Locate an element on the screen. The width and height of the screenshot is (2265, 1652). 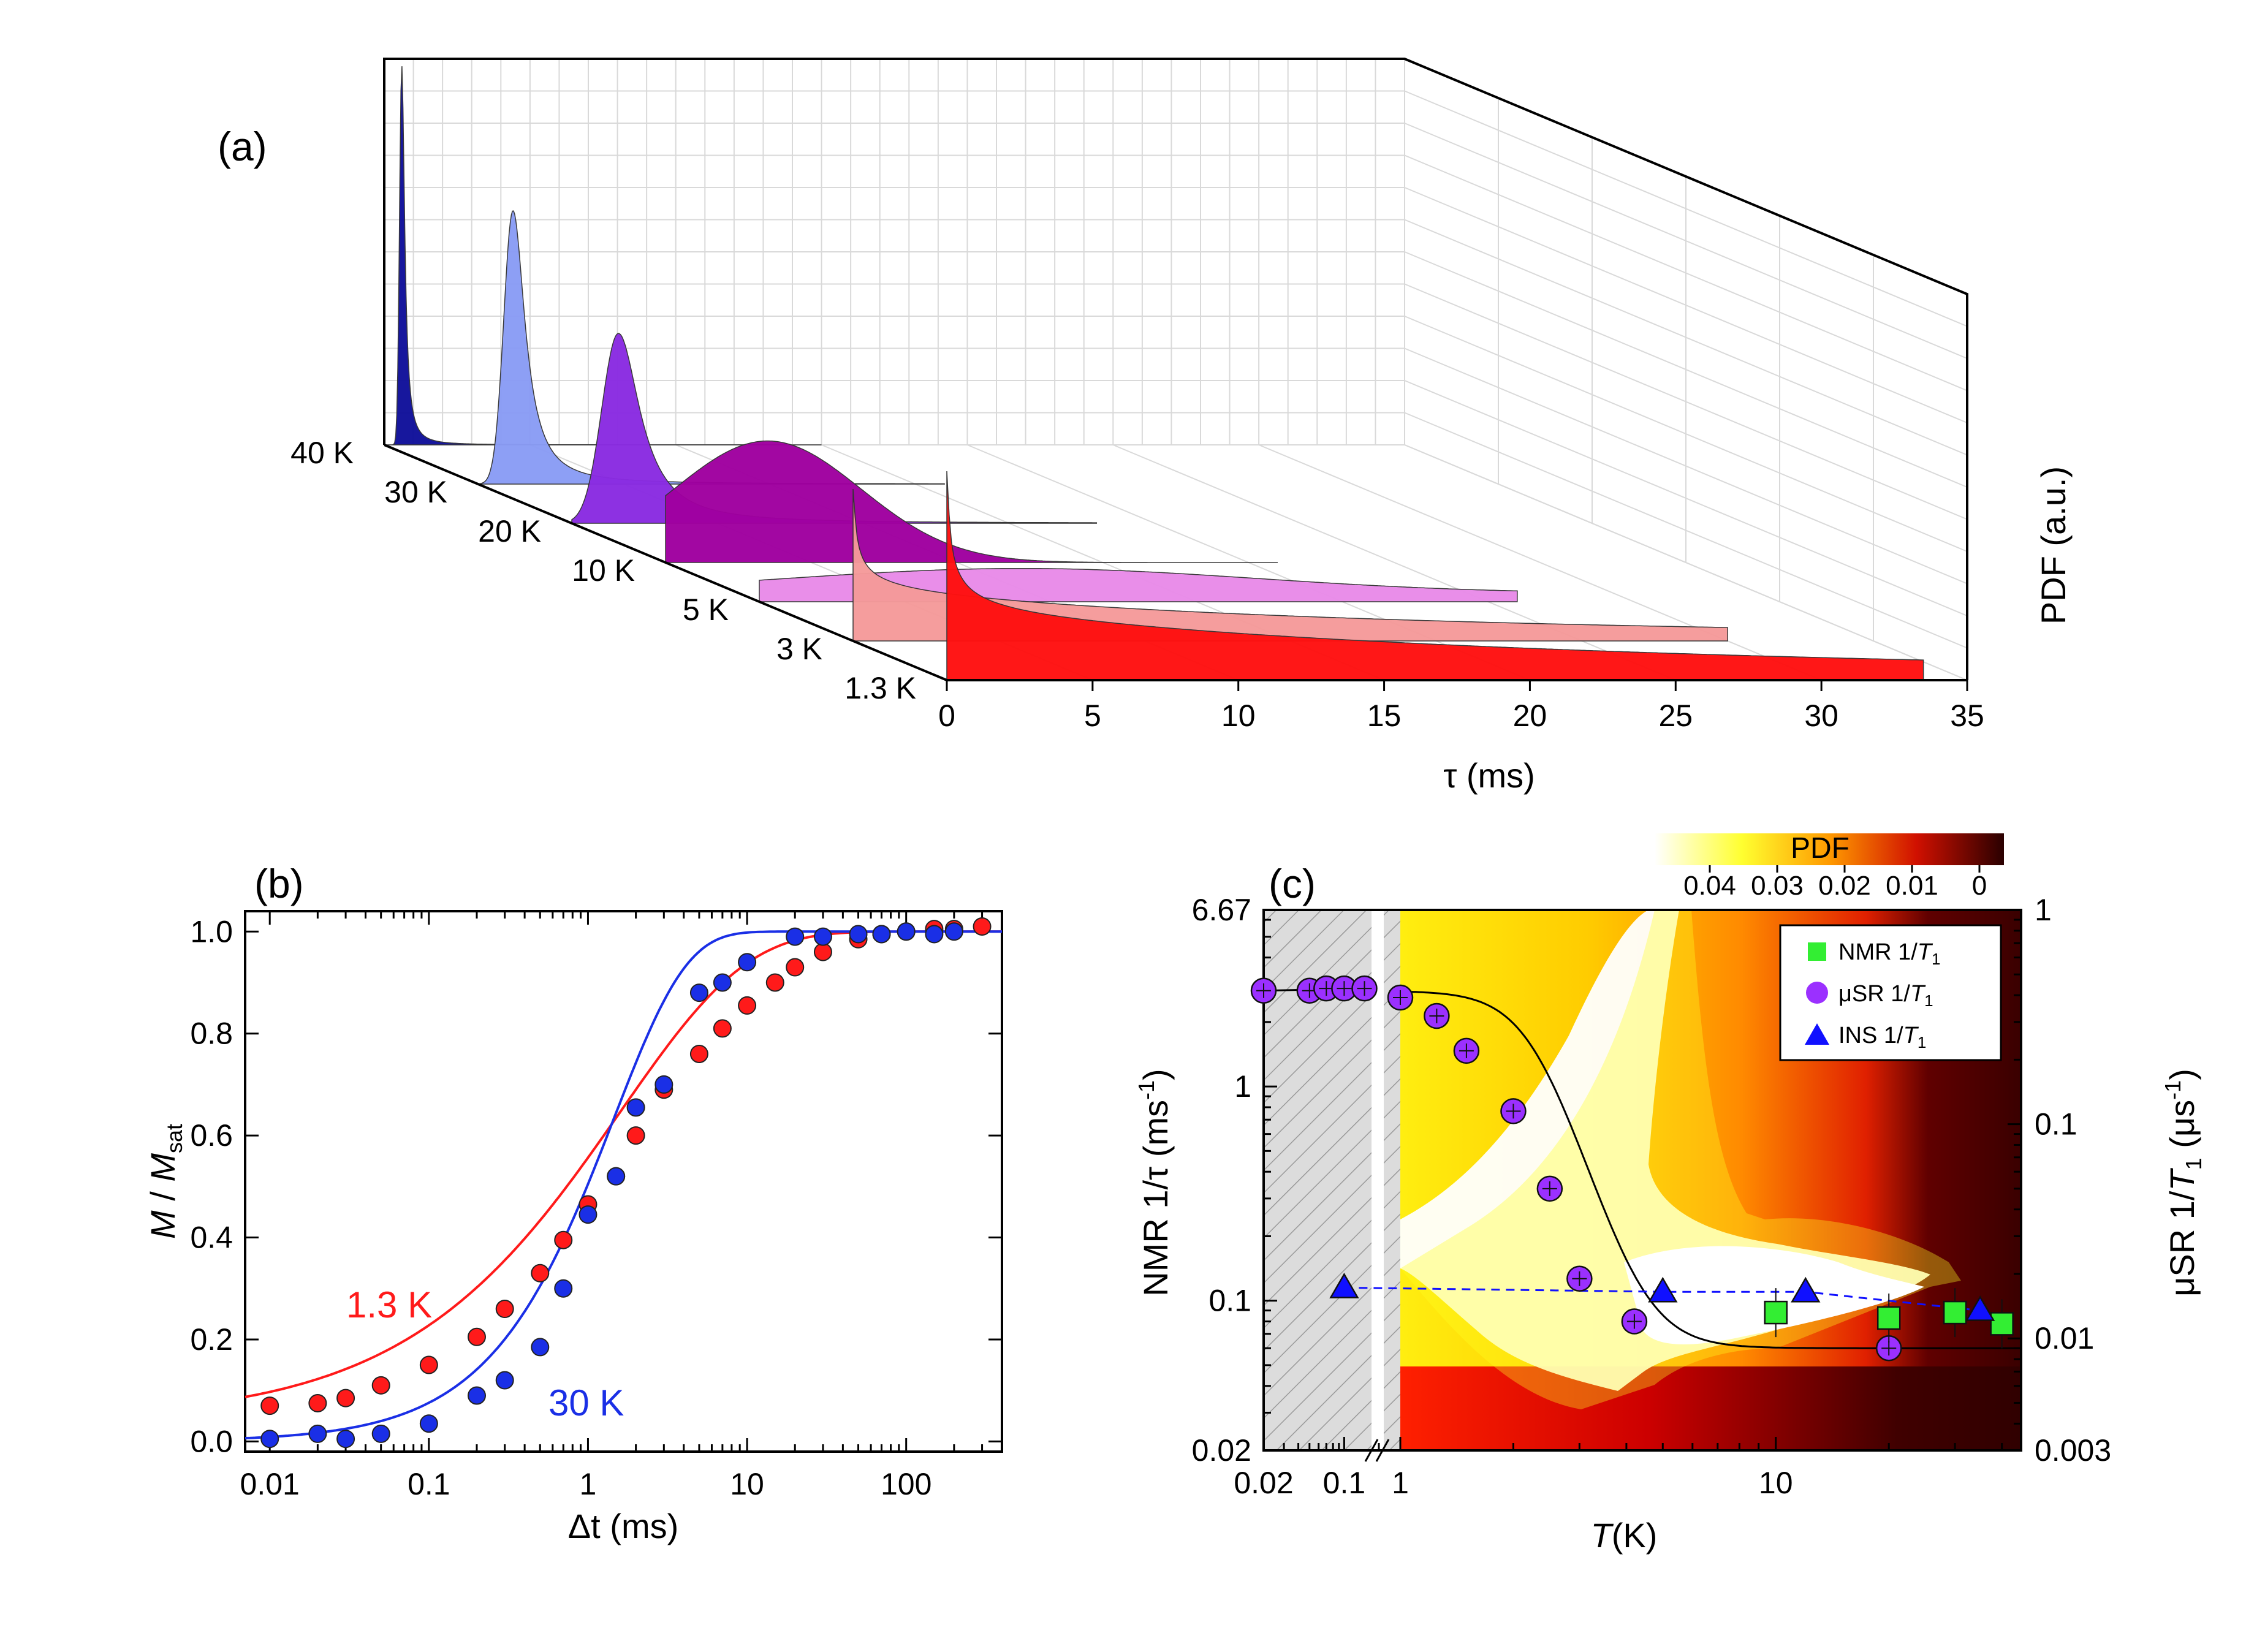
panel-b-x-ticks: 0.01 0.1 1 10 100 is located at coordinates (612, 1206).